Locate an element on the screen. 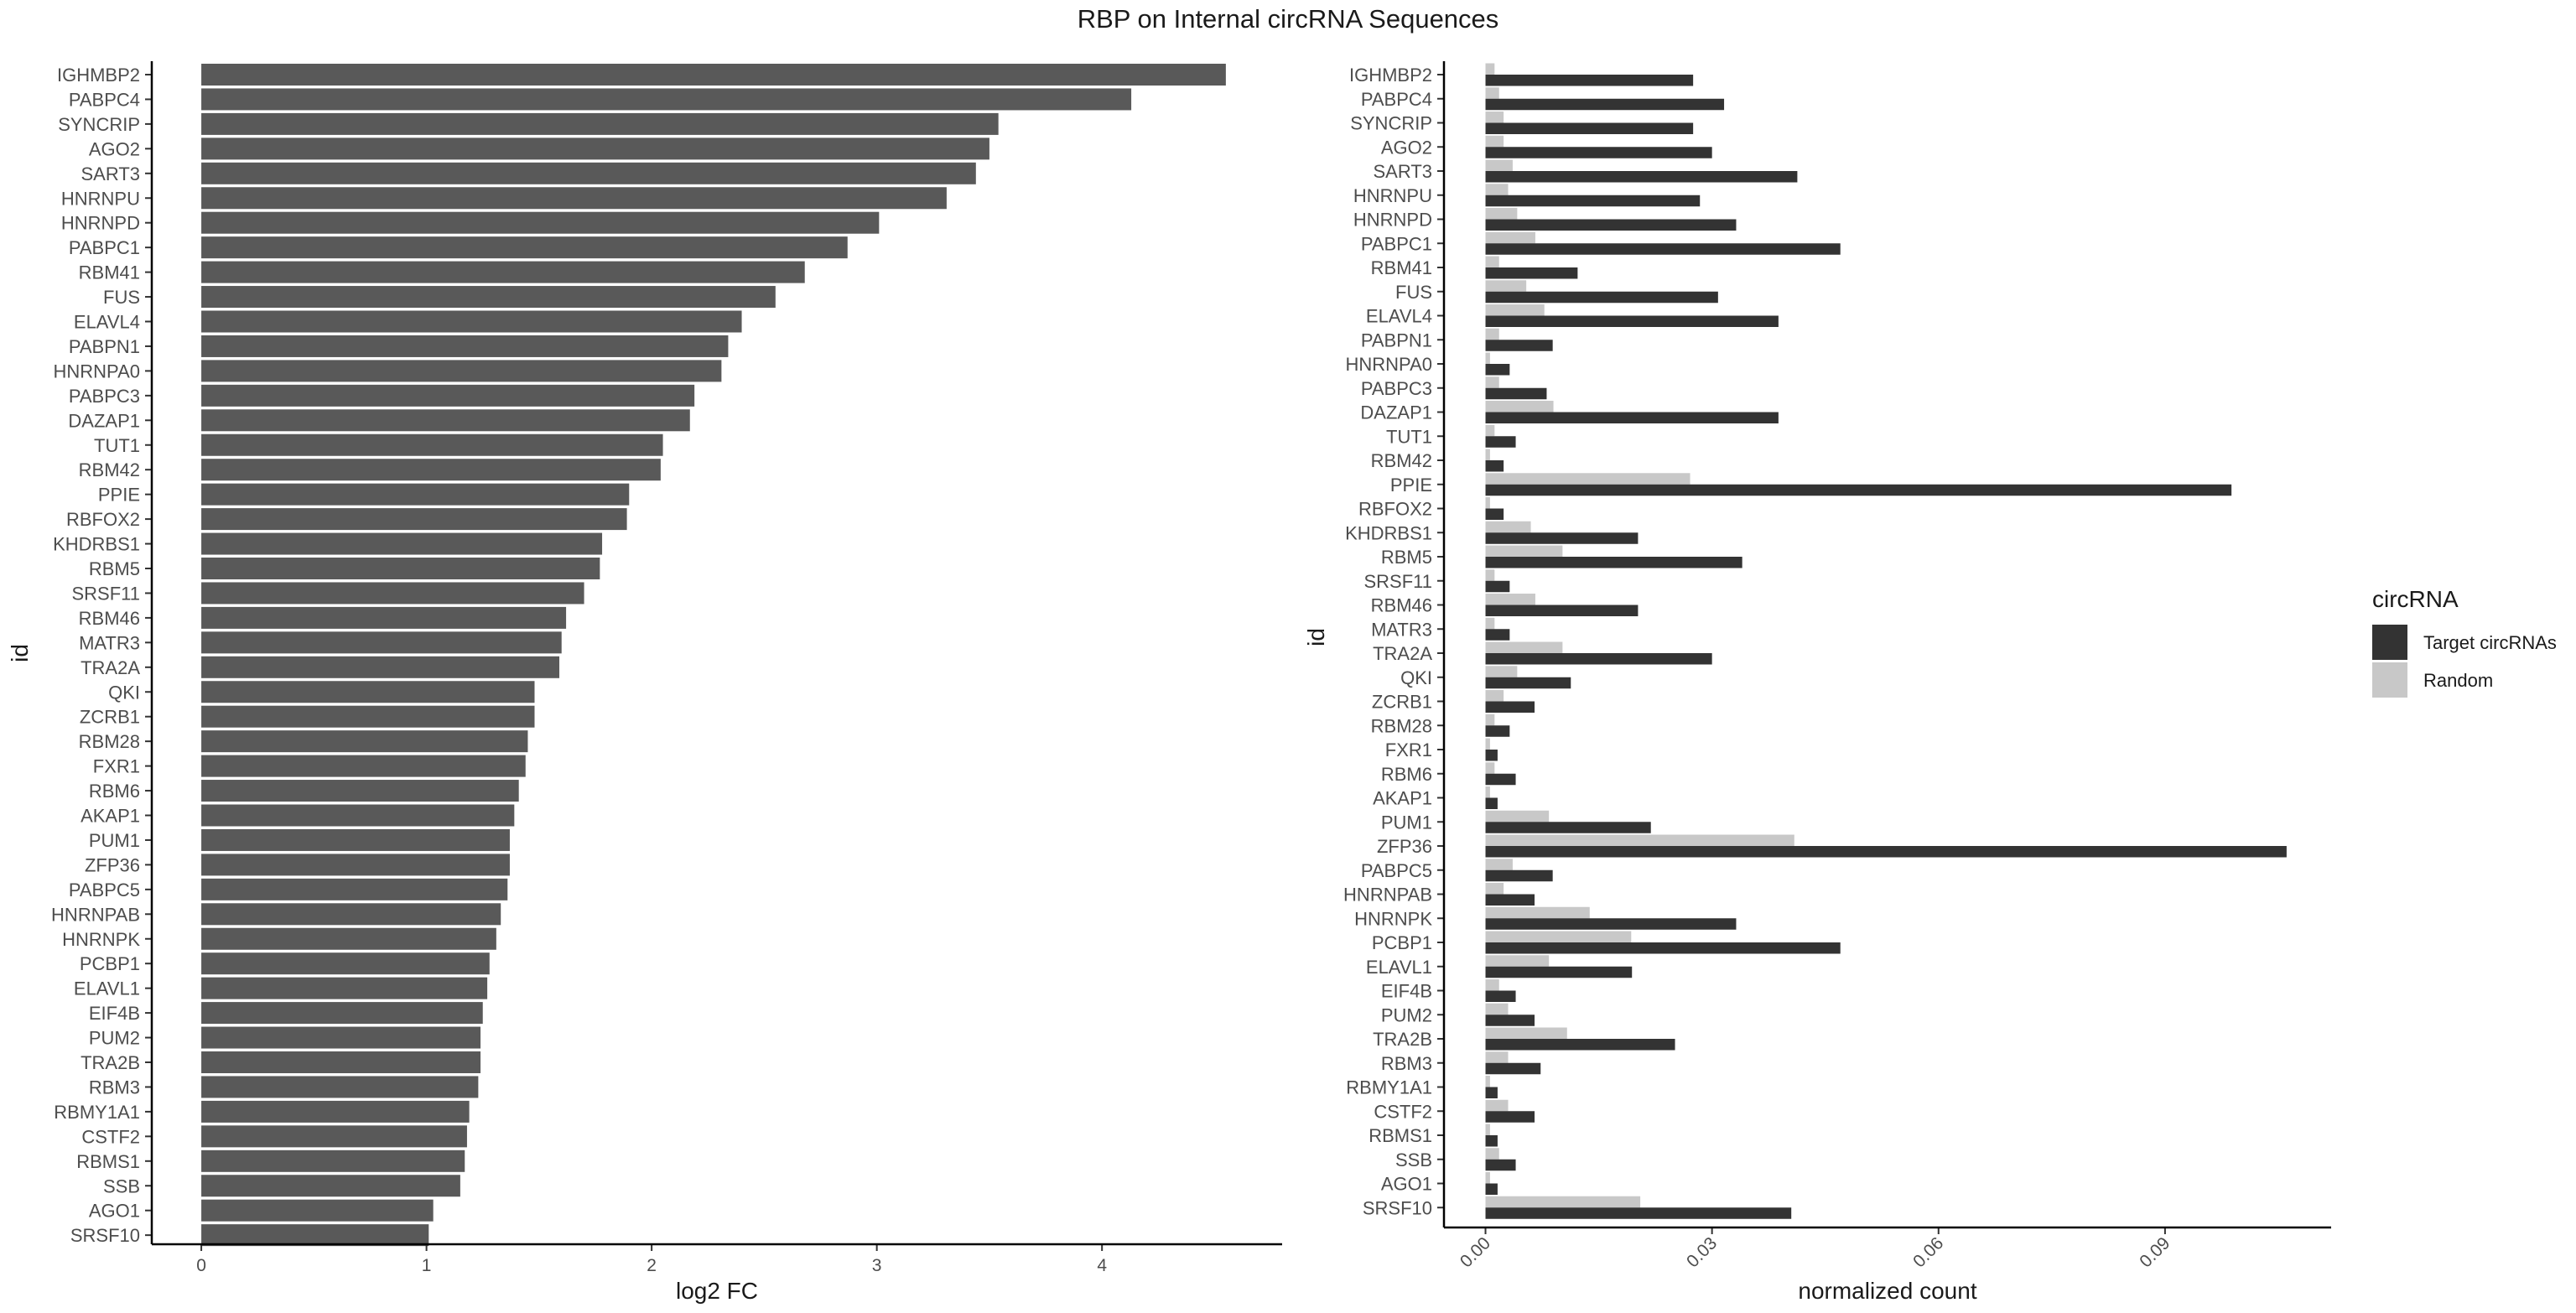 The width and height of the screenshot is (2576, 1313). bar-target-tut1 is located at coordinates (1500, 442).